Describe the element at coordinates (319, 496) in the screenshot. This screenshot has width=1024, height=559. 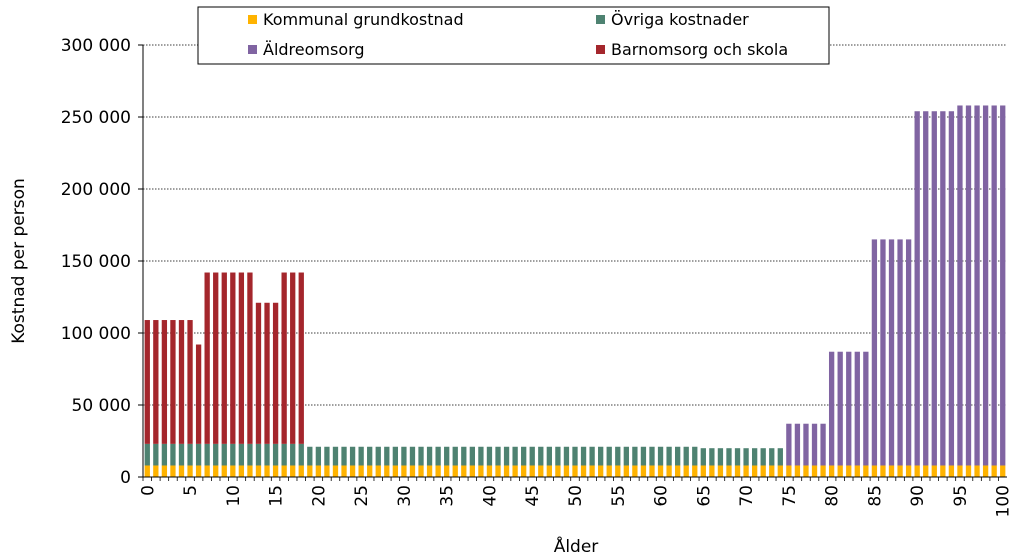
I see `x-tick-label: 20` at that location.